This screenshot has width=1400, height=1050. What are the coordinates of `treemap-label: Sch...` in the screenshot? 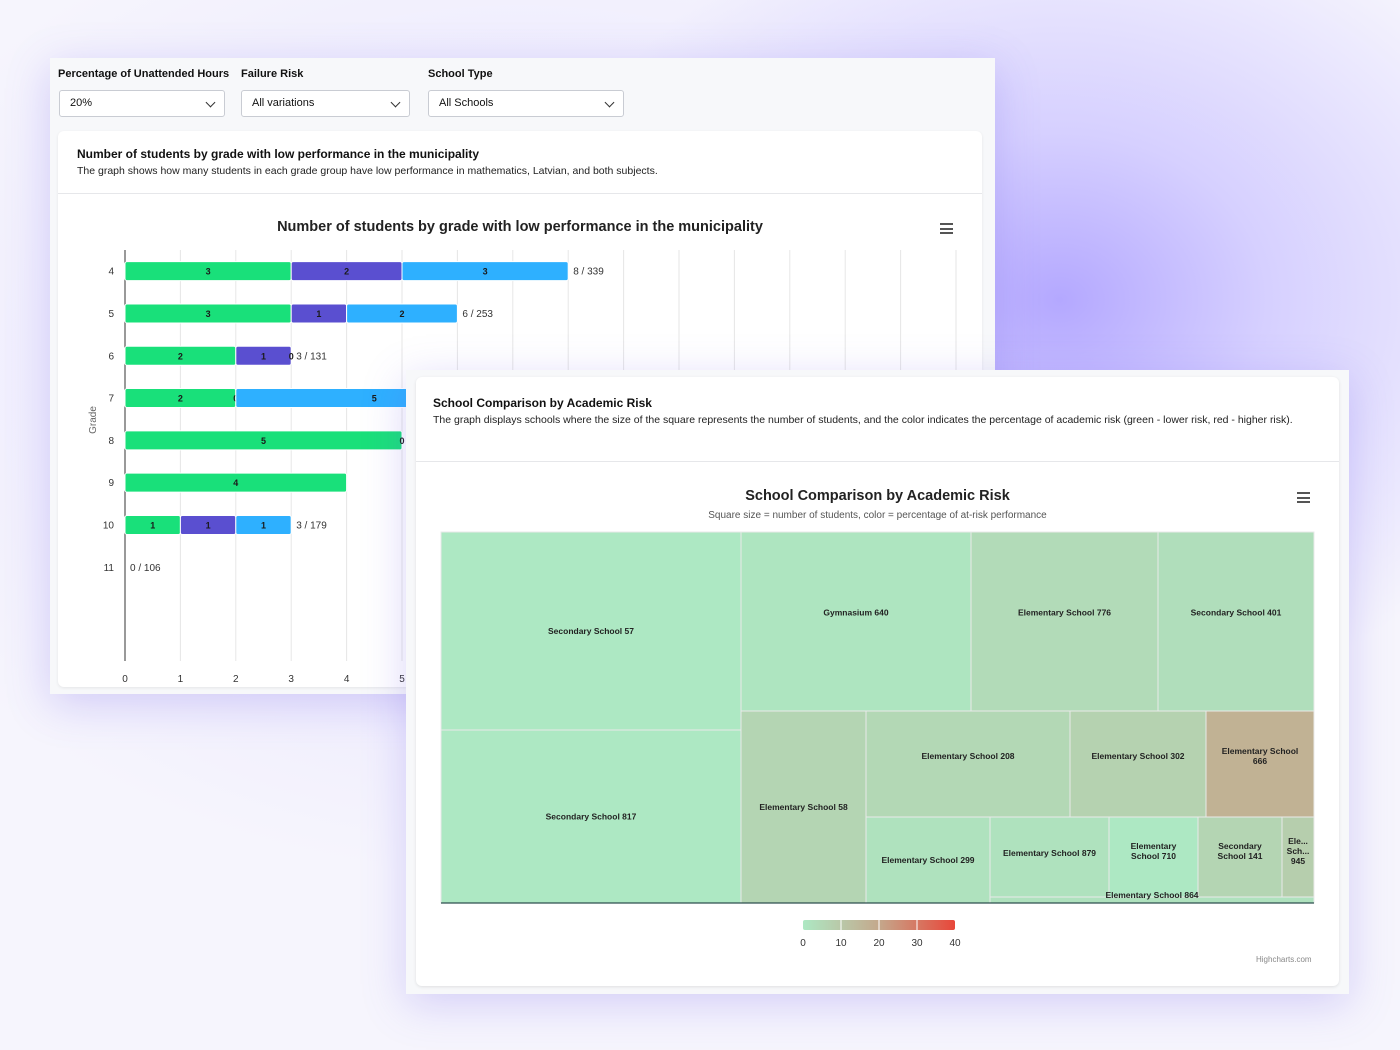 It's located at (1298, 851).